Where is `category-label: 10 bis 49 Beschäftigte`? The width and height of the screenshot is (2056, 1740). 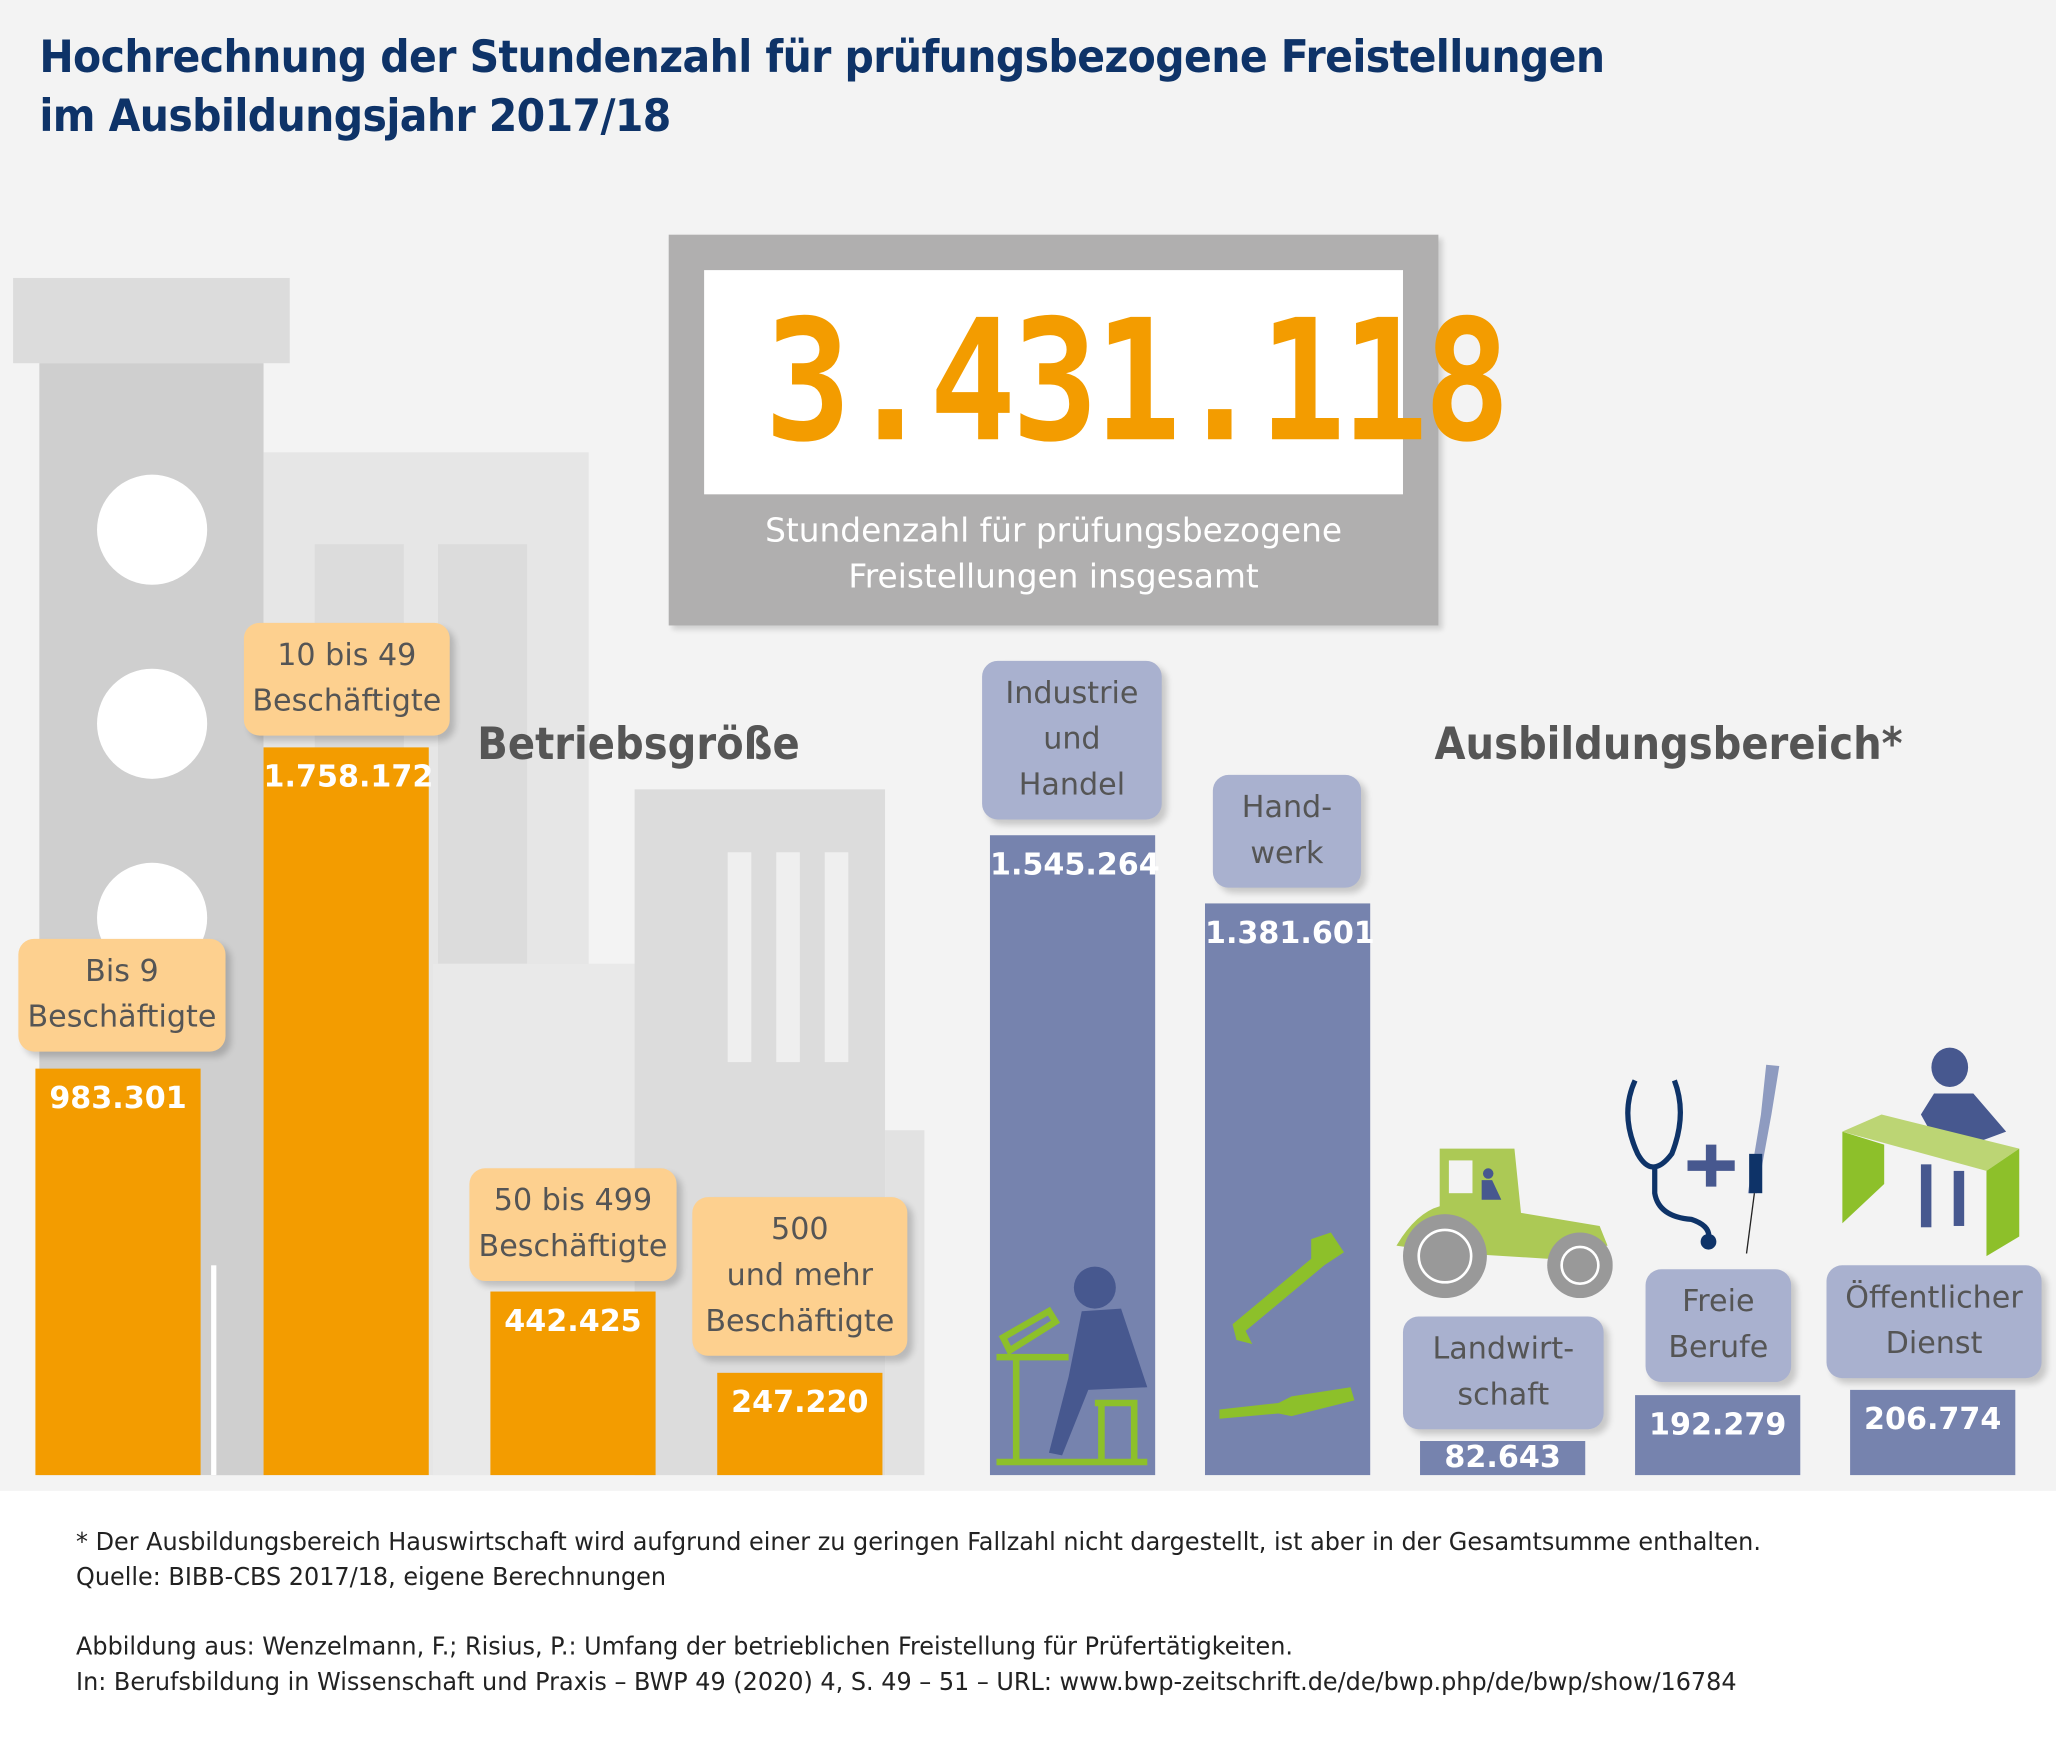 category-label: 10 bis 49 Beschäftigte is located at coordinates (346, 679).